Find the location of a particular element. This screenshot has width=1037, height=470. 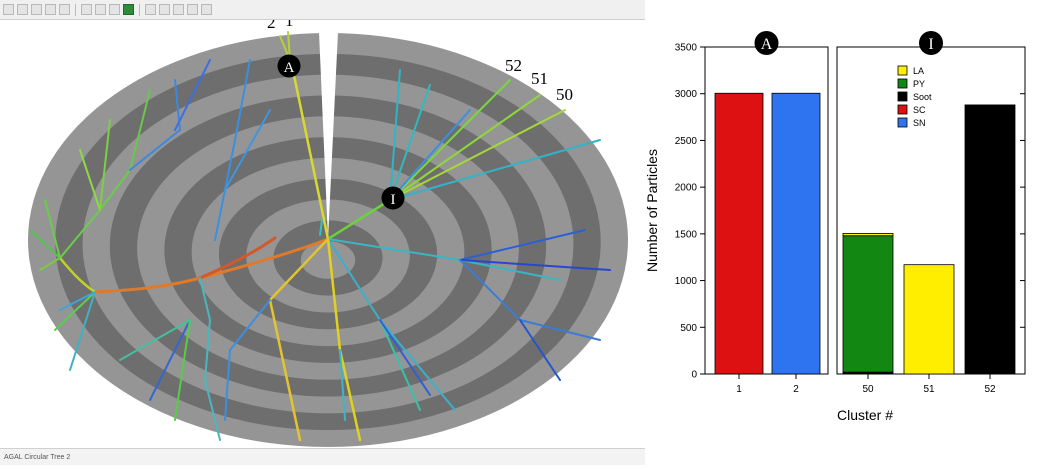

legend-label: SN is located at coordinates (919, 123).